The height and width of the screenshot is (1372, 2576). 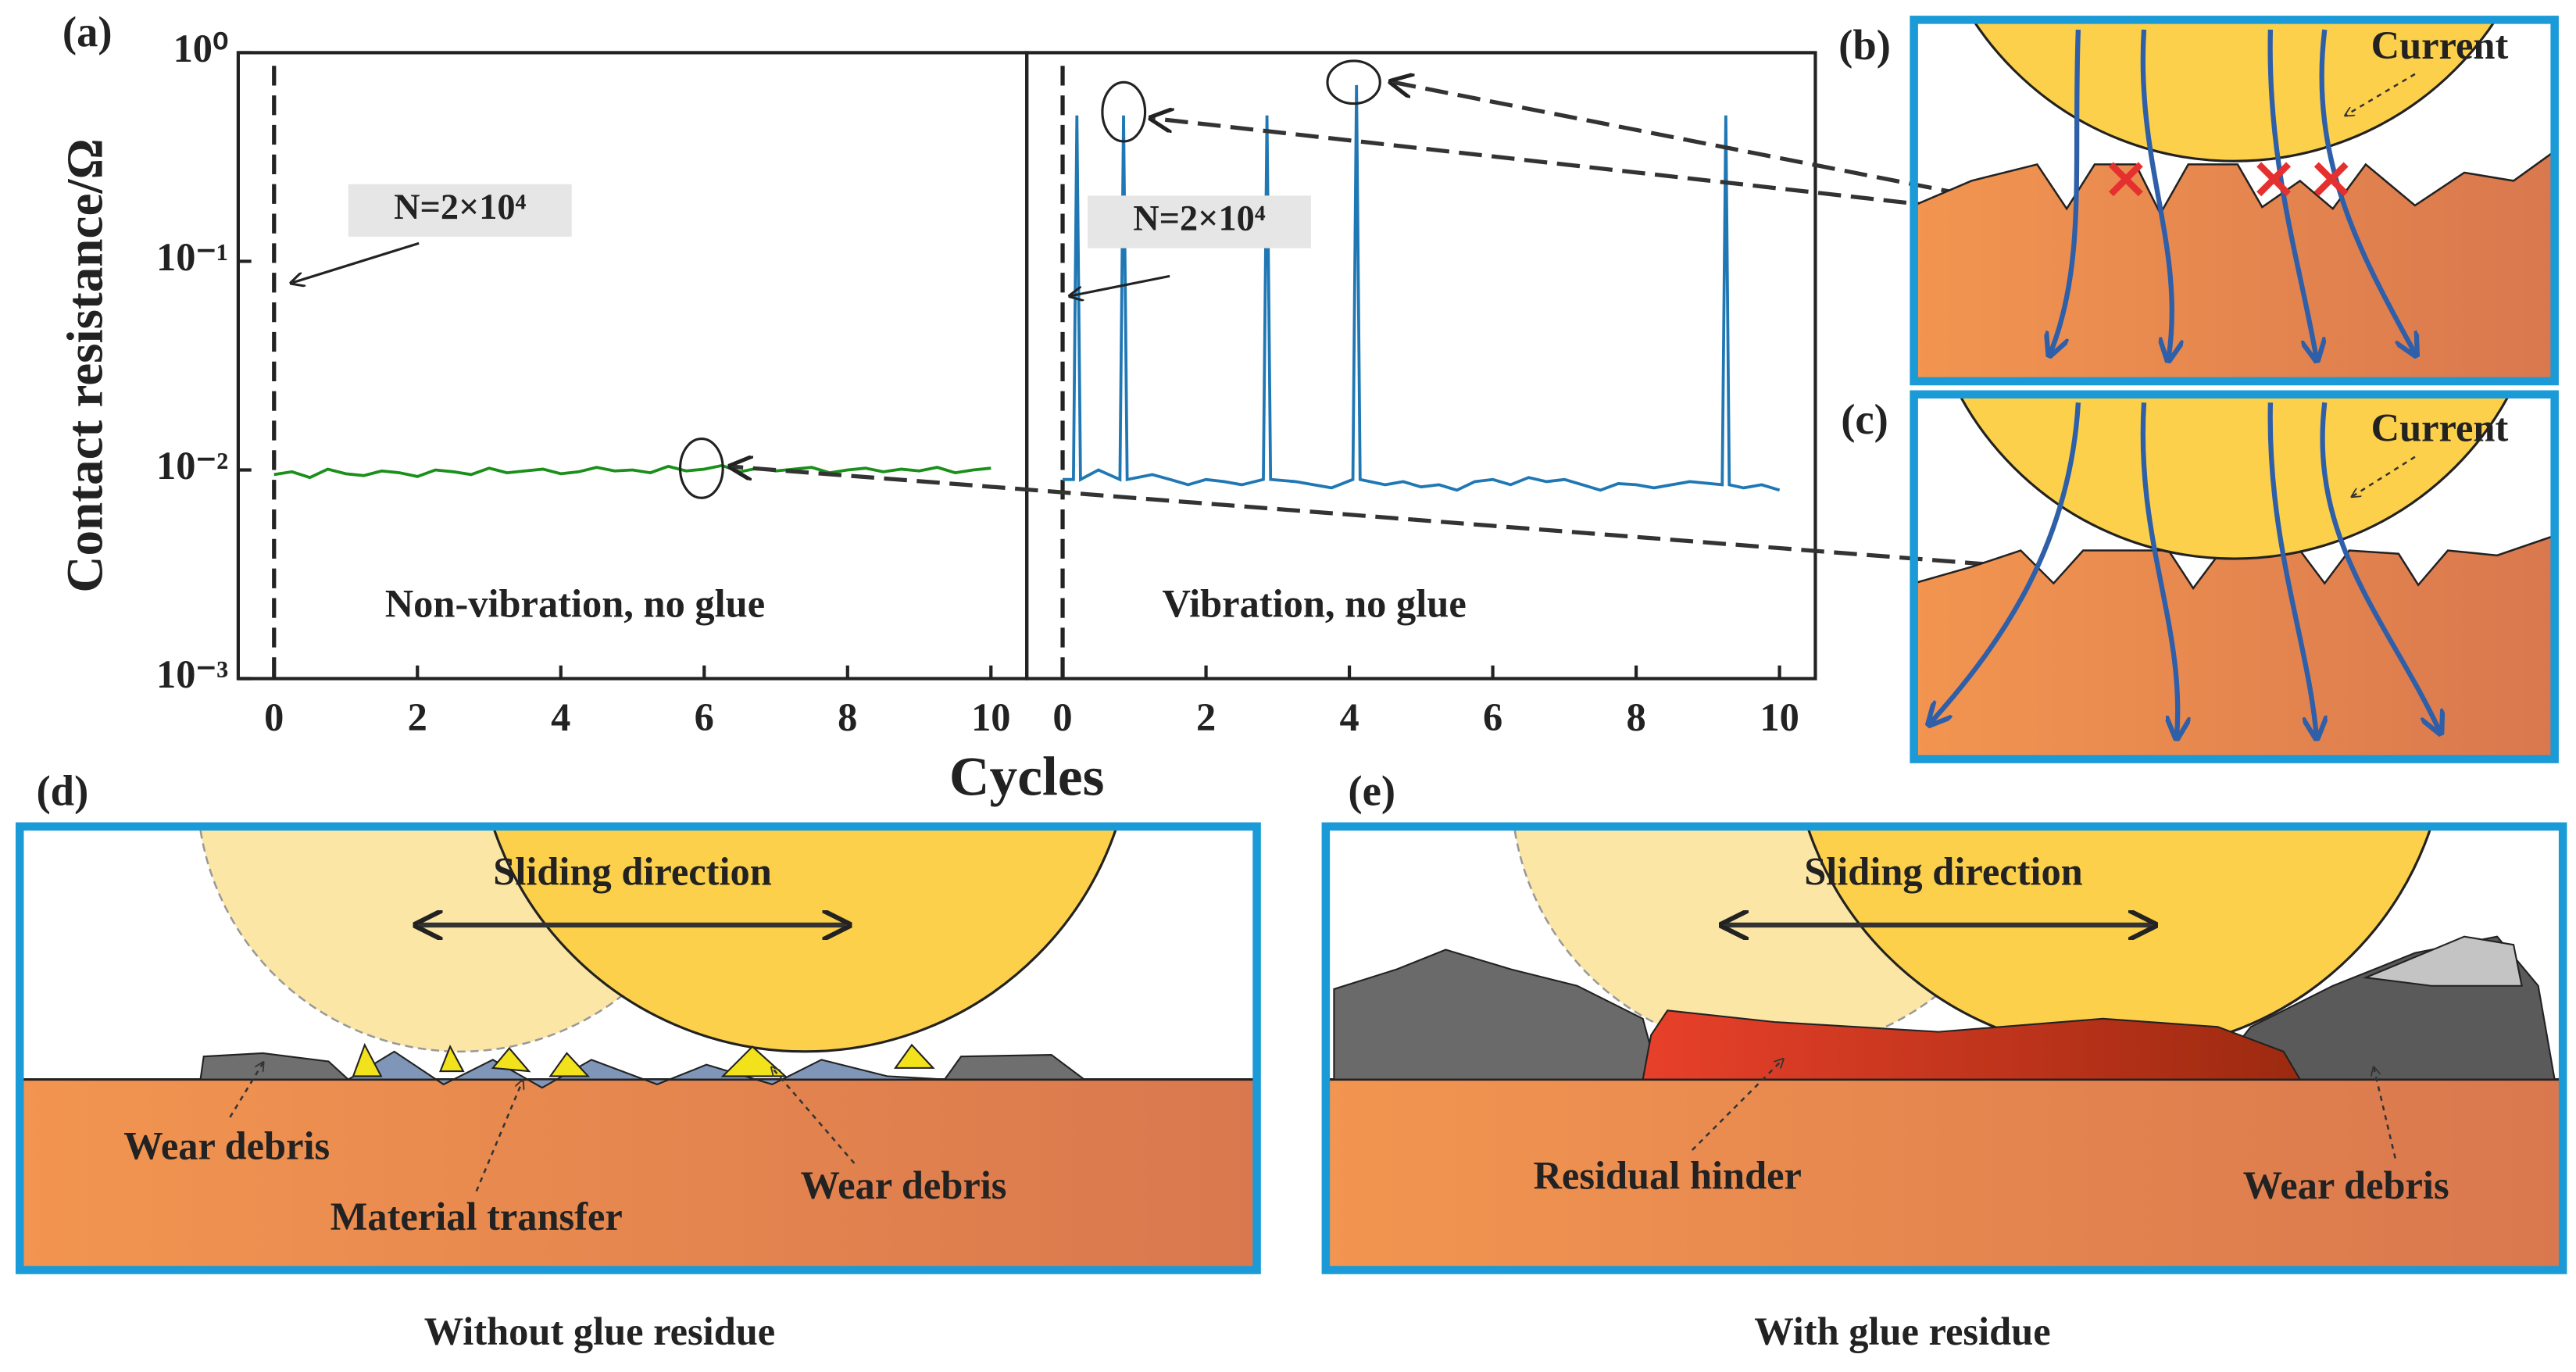 What do you see at coordinates (1371, 790) in the screenshot?
I see `panel-label: (e)` at bounding box center [1371, 790].